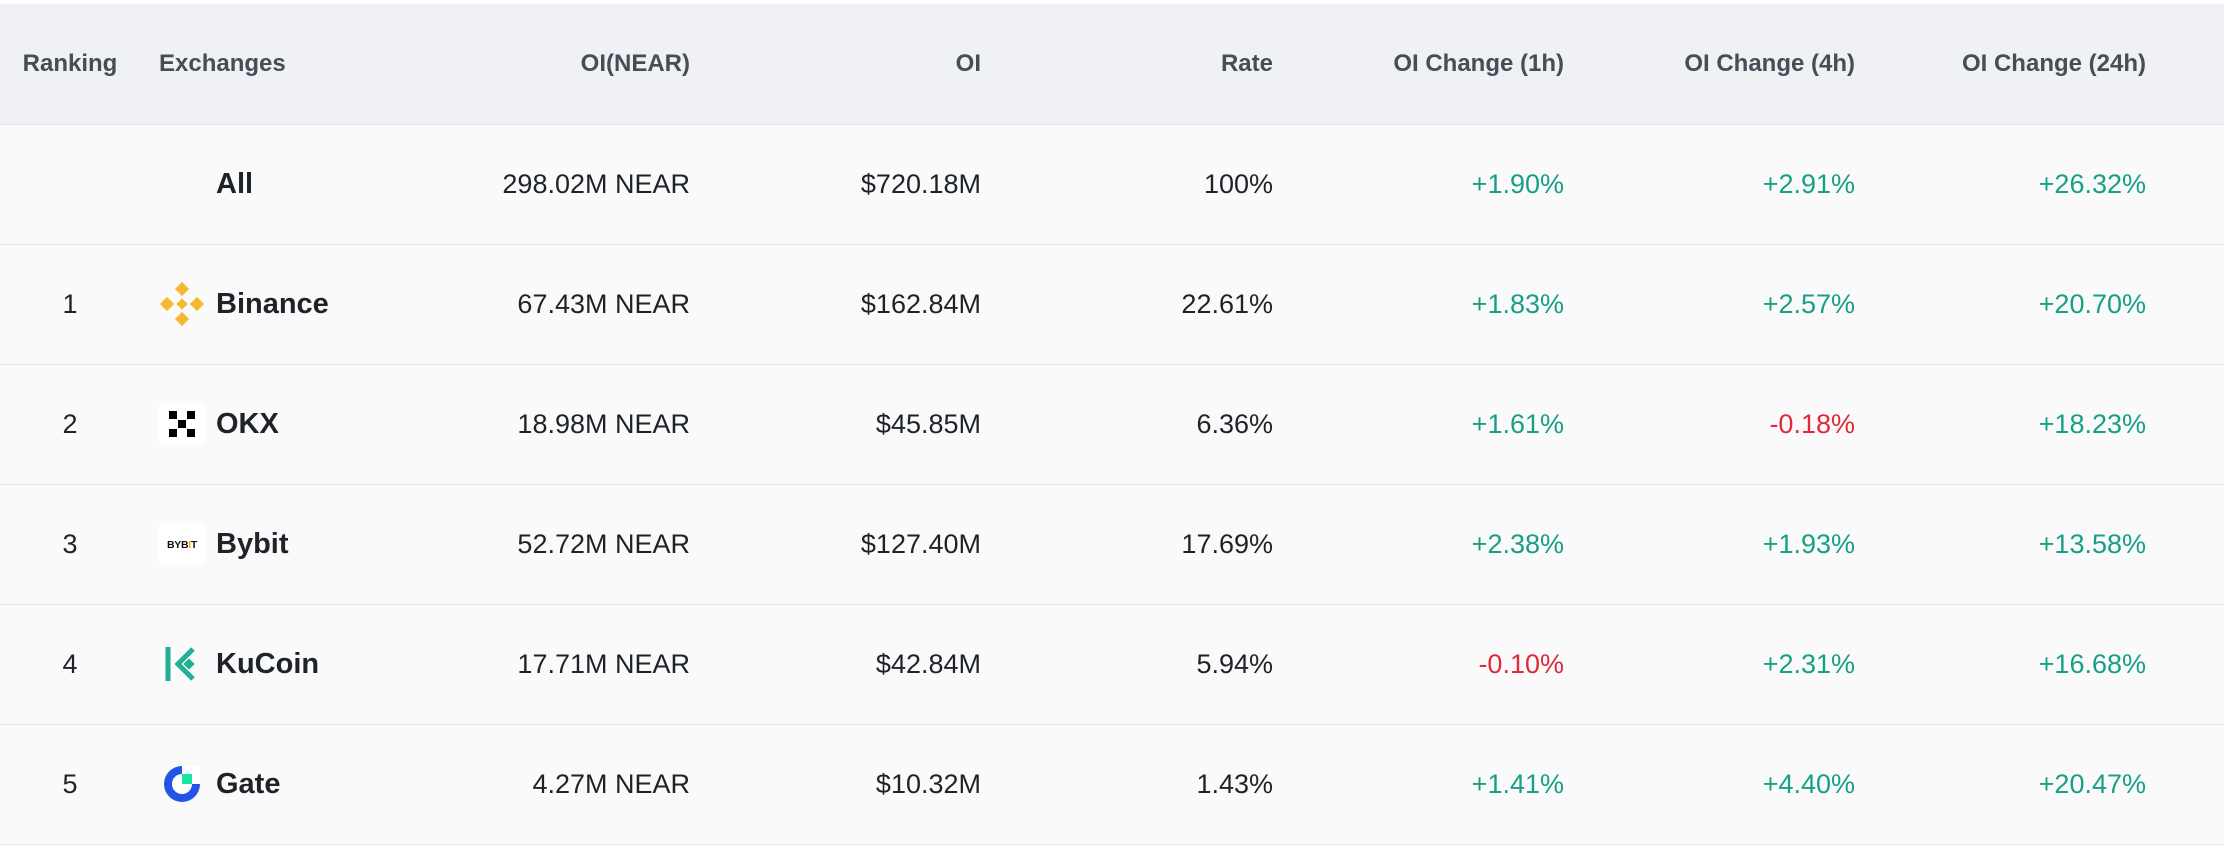  I want to click on cell-change-4h: +2.91%, so click(1808, 183).